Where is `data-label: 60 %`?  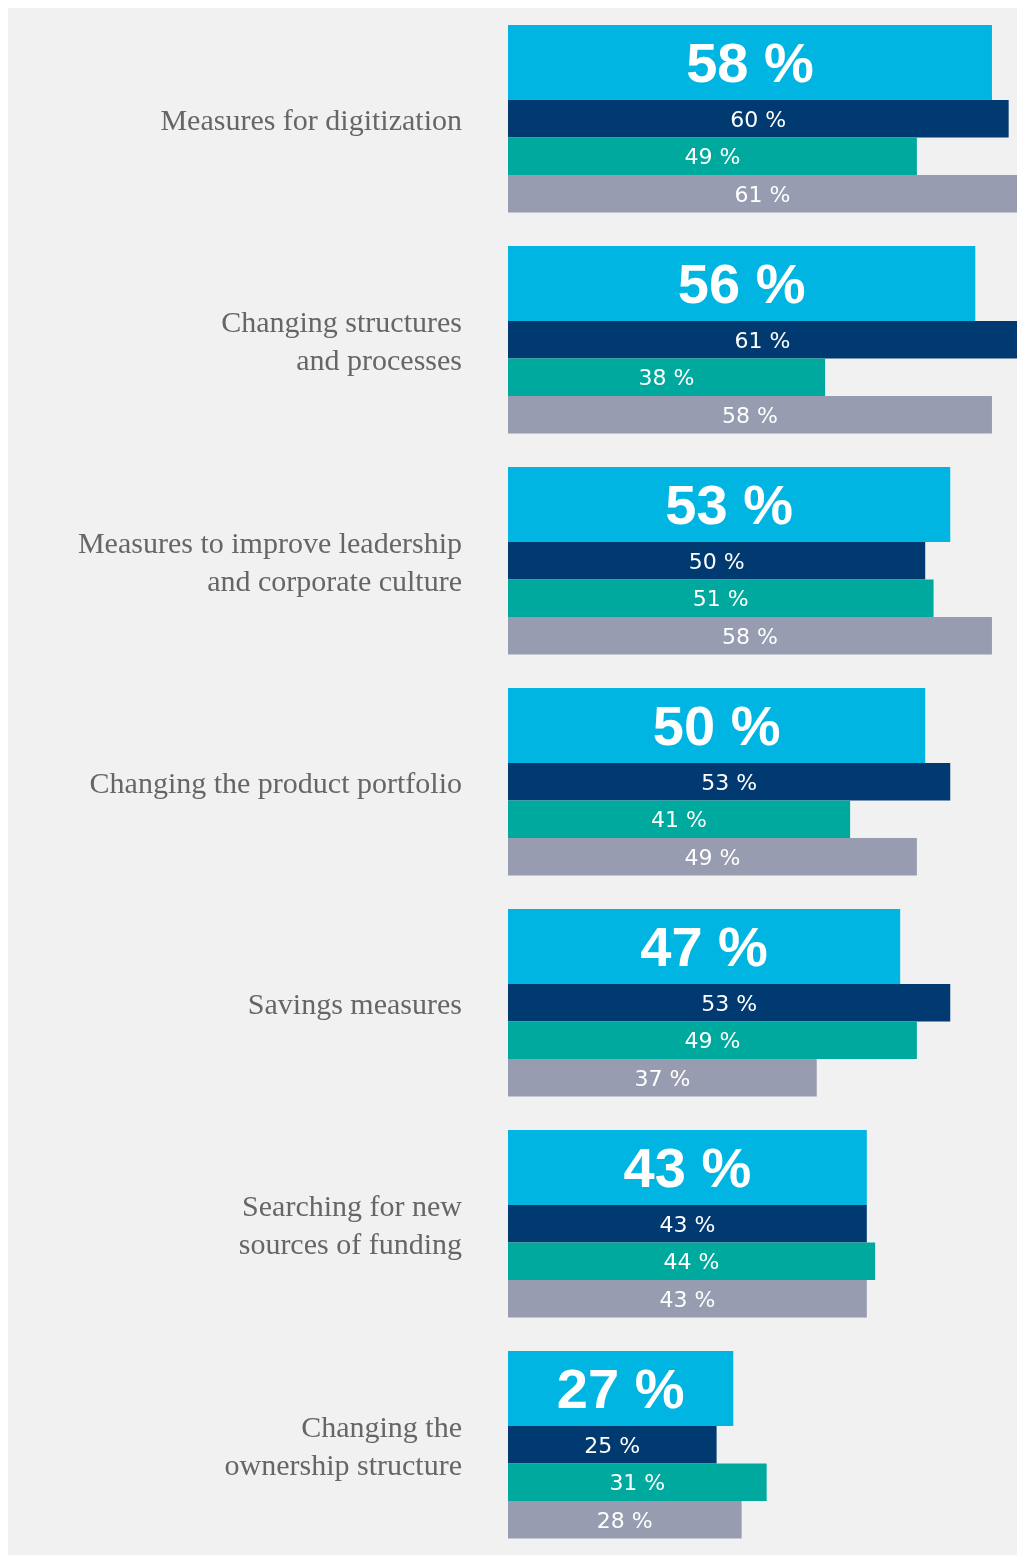 data-label: 60 % is located at coordinates (758, 119).